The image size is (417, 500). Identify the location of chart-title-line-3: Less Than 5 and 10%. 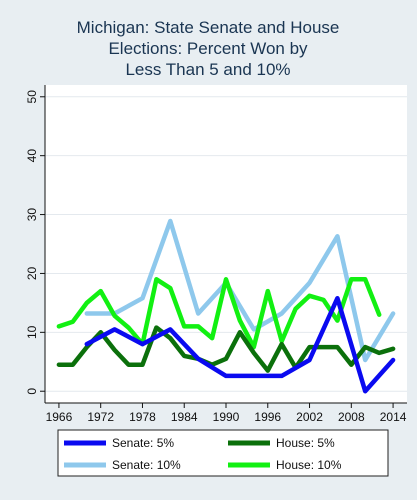
(207, 69).